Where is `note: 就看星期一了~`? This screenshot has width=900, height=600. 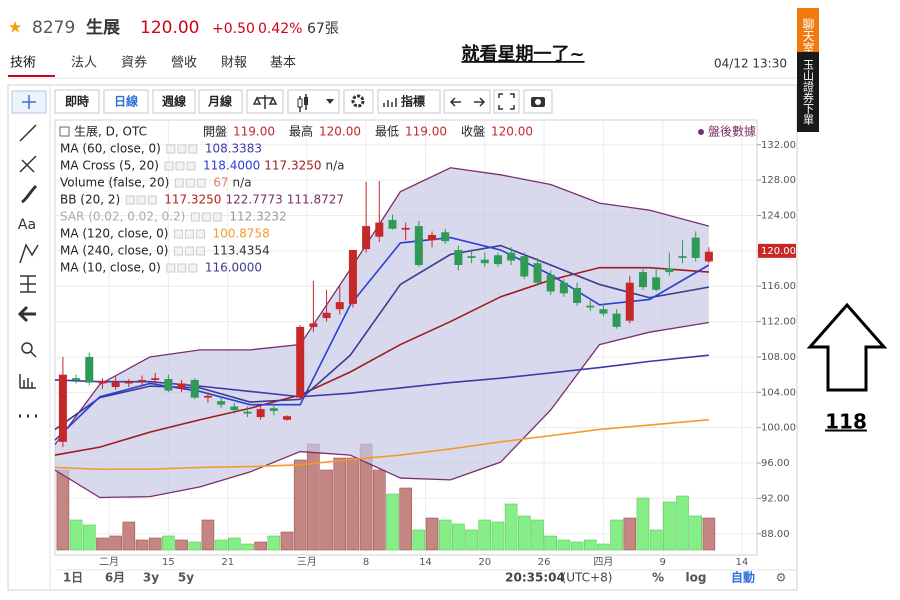 note: 就看星期一了~ is located at coordinates (522, 54).